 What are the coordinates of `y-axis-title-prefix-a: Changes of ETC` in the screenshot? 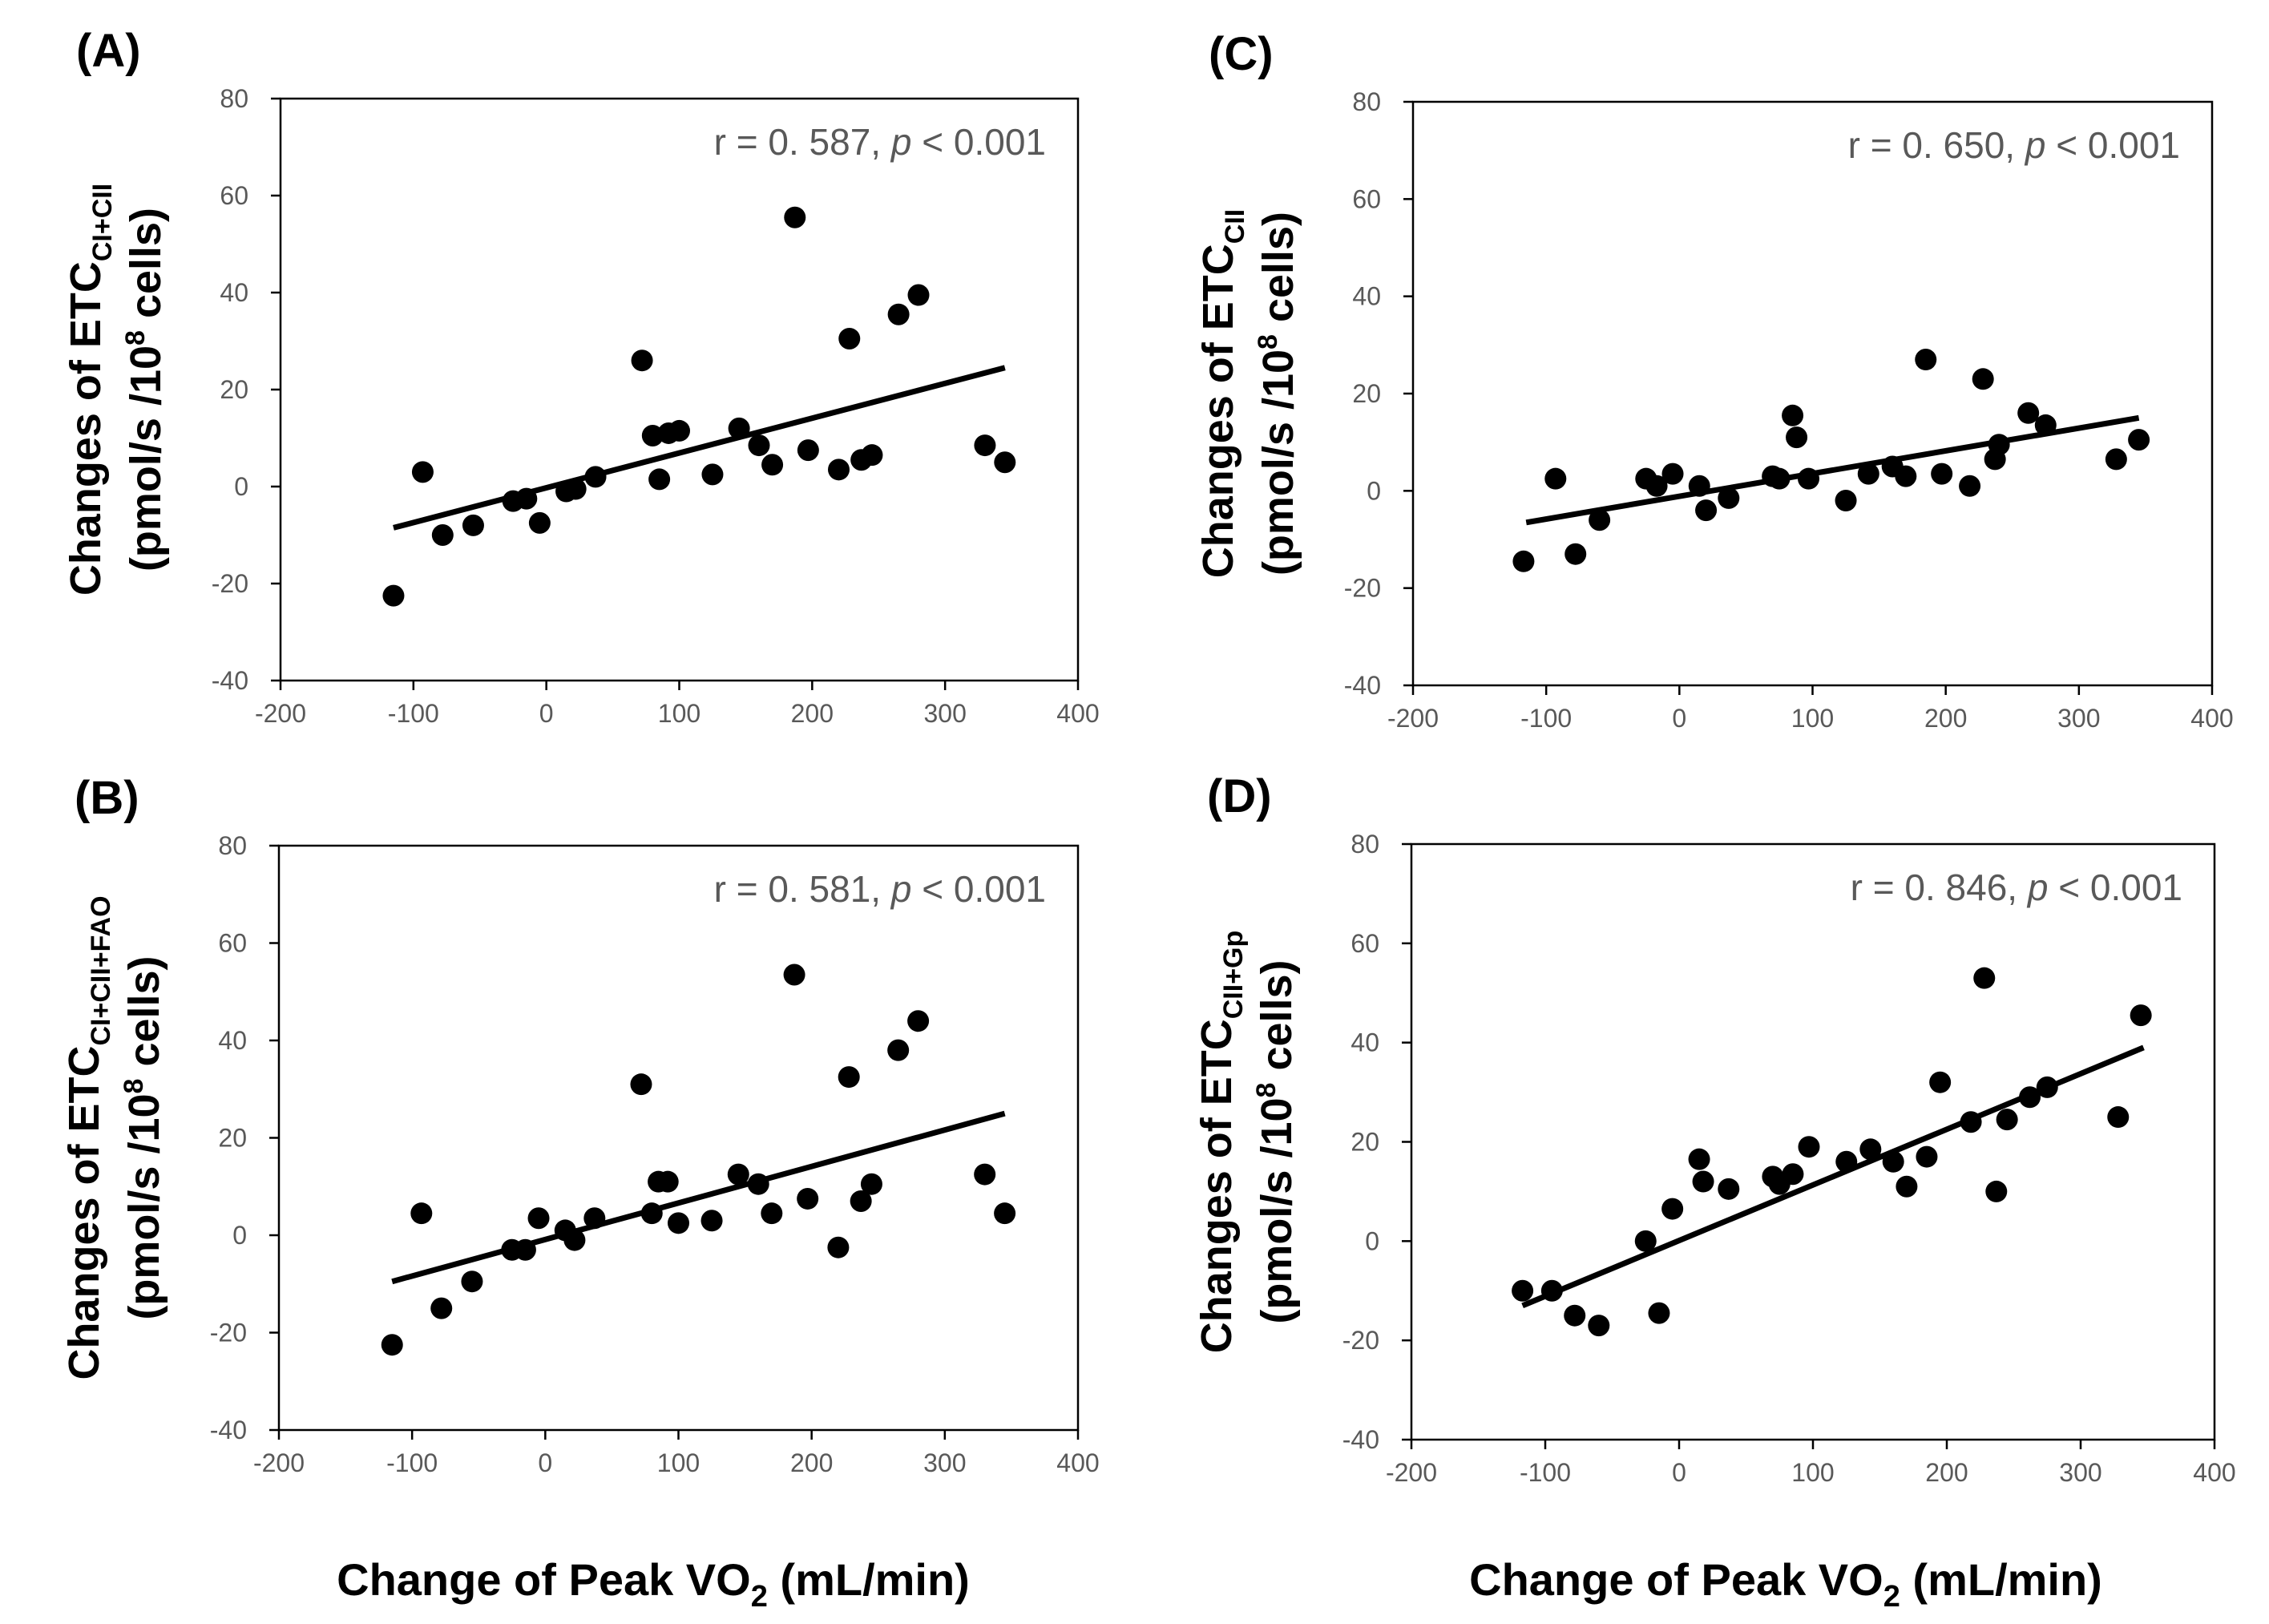 It's located at (86, 428).